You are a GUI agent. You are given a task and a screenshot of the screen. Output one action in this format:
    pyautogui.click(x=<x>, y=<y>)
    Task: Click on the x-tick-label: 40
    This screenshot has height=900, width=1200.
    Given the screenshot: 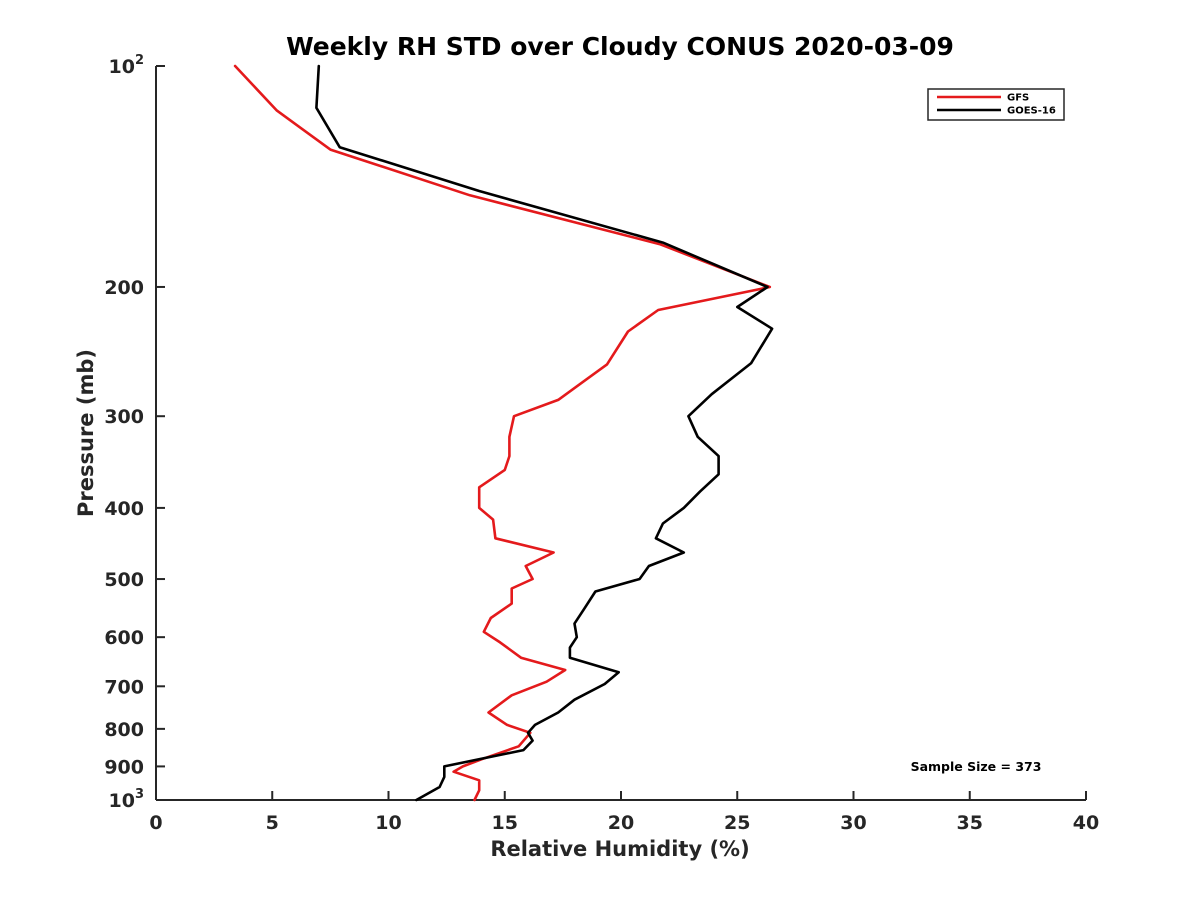 What is the action you would take?
    pyautogui.click(x=1086, y=823)
    